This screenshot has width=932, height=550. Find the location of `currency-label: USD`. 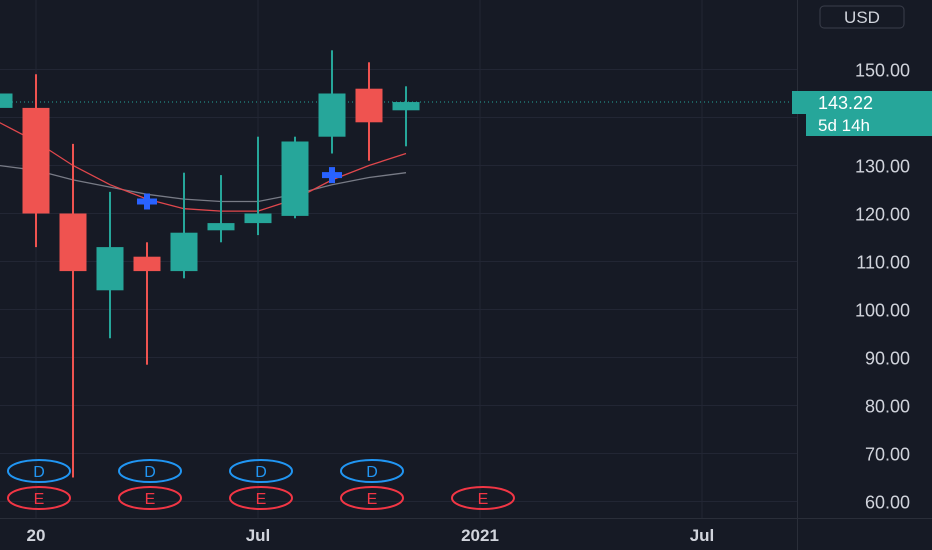

currency-label: USD is located at coordinates (862, 17).